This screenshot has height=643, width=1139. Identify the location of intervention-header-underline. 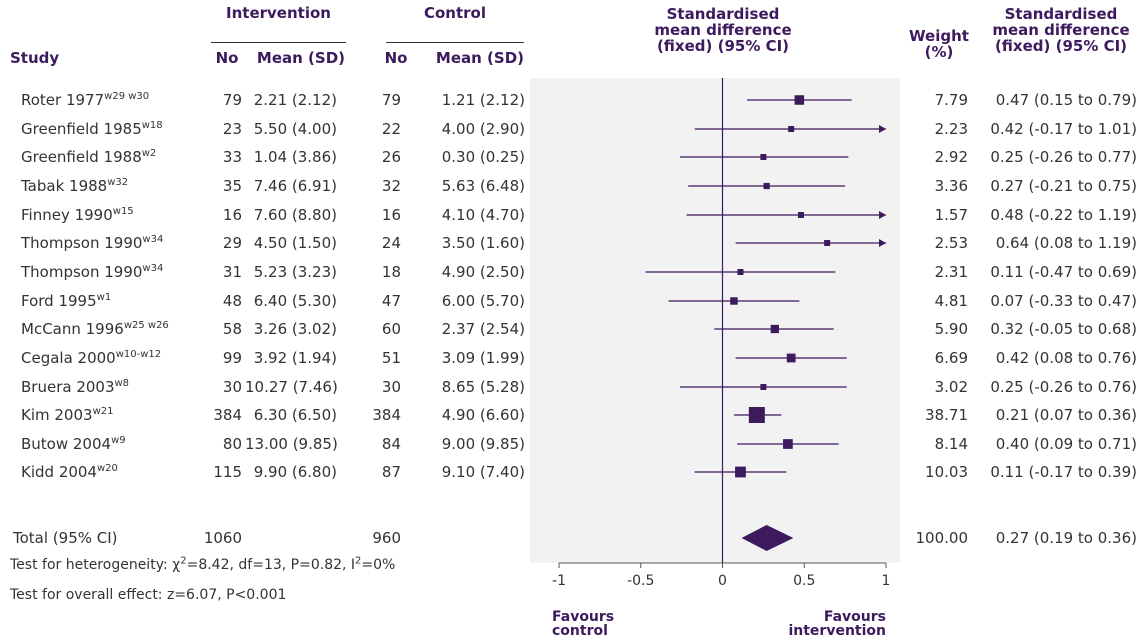
(278, 42).